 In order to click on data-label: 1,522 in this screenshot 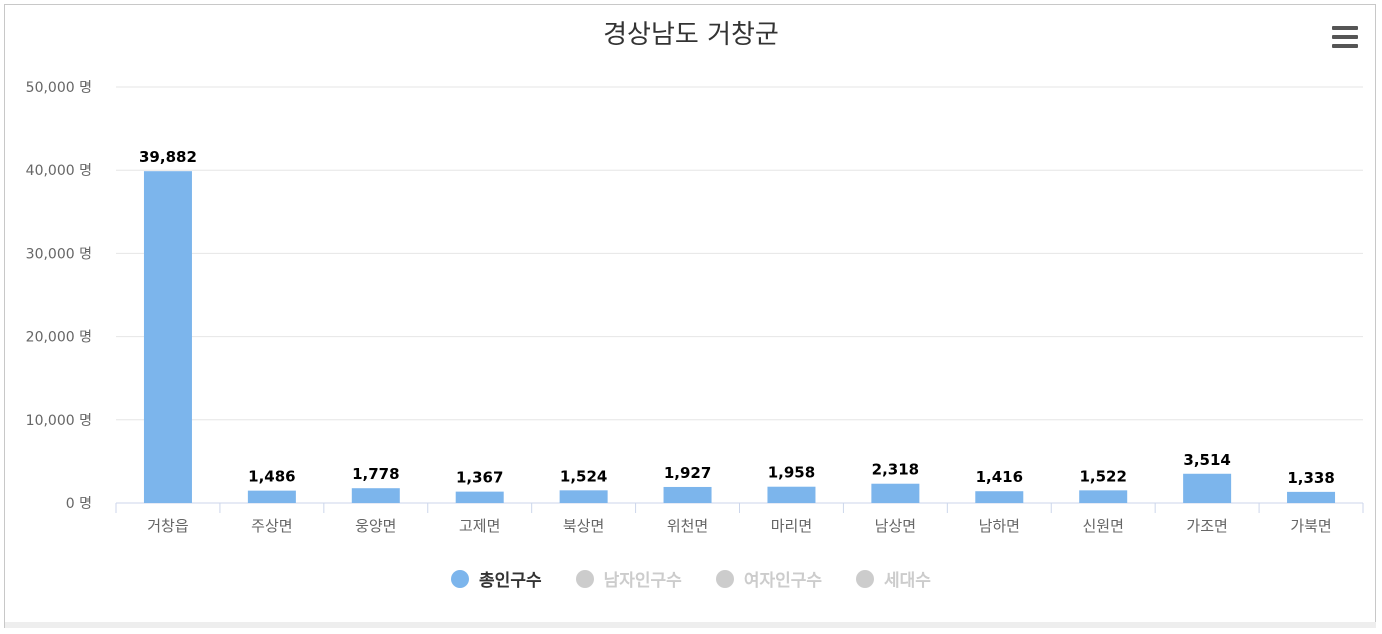, I will do `click(1102, 476)`.